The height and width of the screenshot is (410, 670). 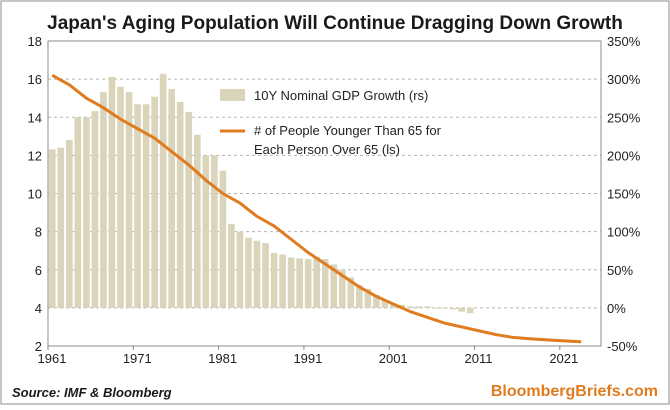 I want to click on right-axis: -50% 0% 50% 100% 150% 200% 250% 300% 350%, so click(x=624, y=194).